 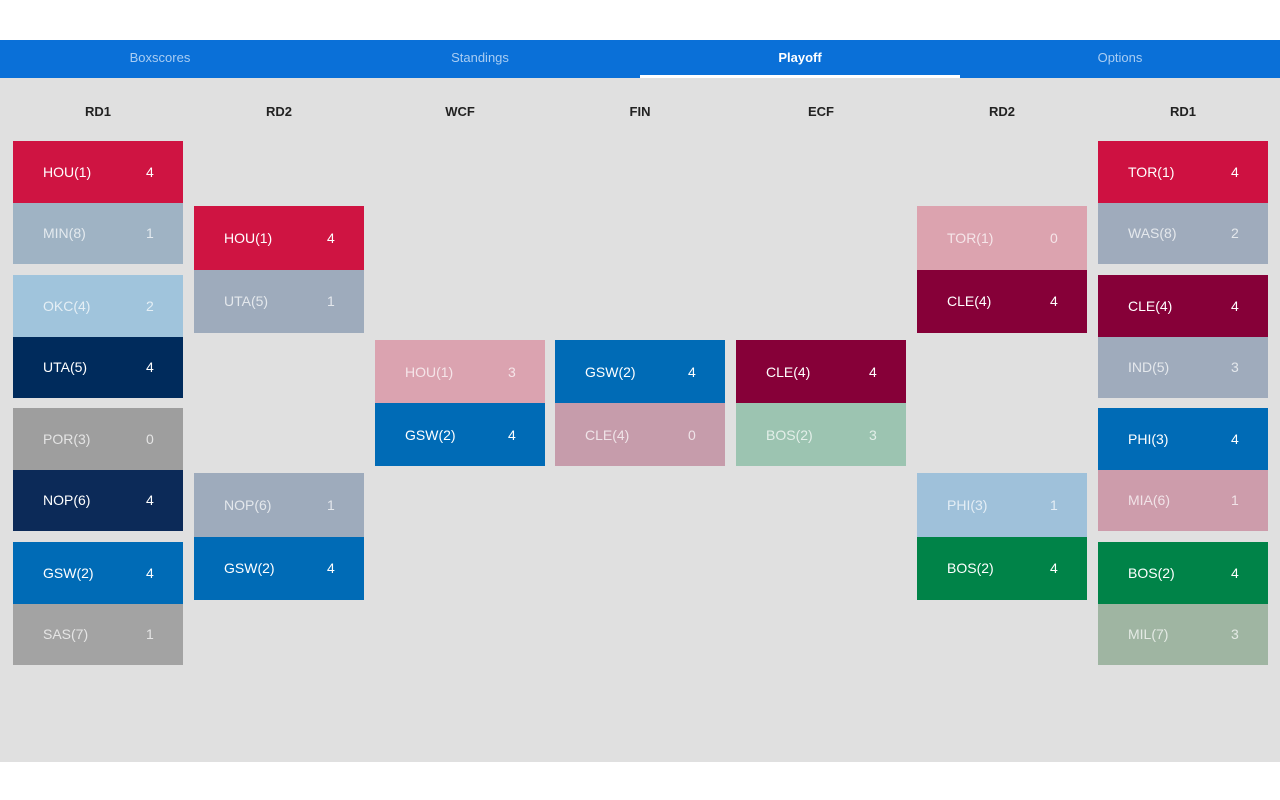 What do you see at coordinates (640, 434) in the screenshot?
I see `team-cell: CLE(4) 0` at bounding box center [640, 434].